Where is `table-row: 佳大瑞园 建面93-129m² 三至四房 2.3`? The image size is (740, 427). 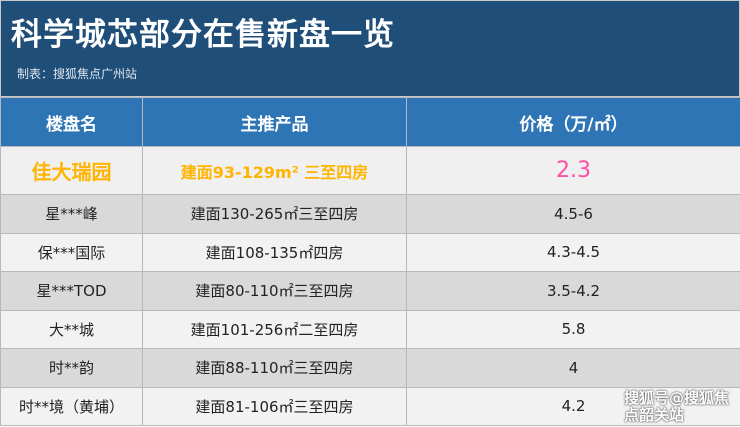
table-row: 佳大瑞园 建面93-129m² 三至四房 2.3 is located at coordinates (370, 170).